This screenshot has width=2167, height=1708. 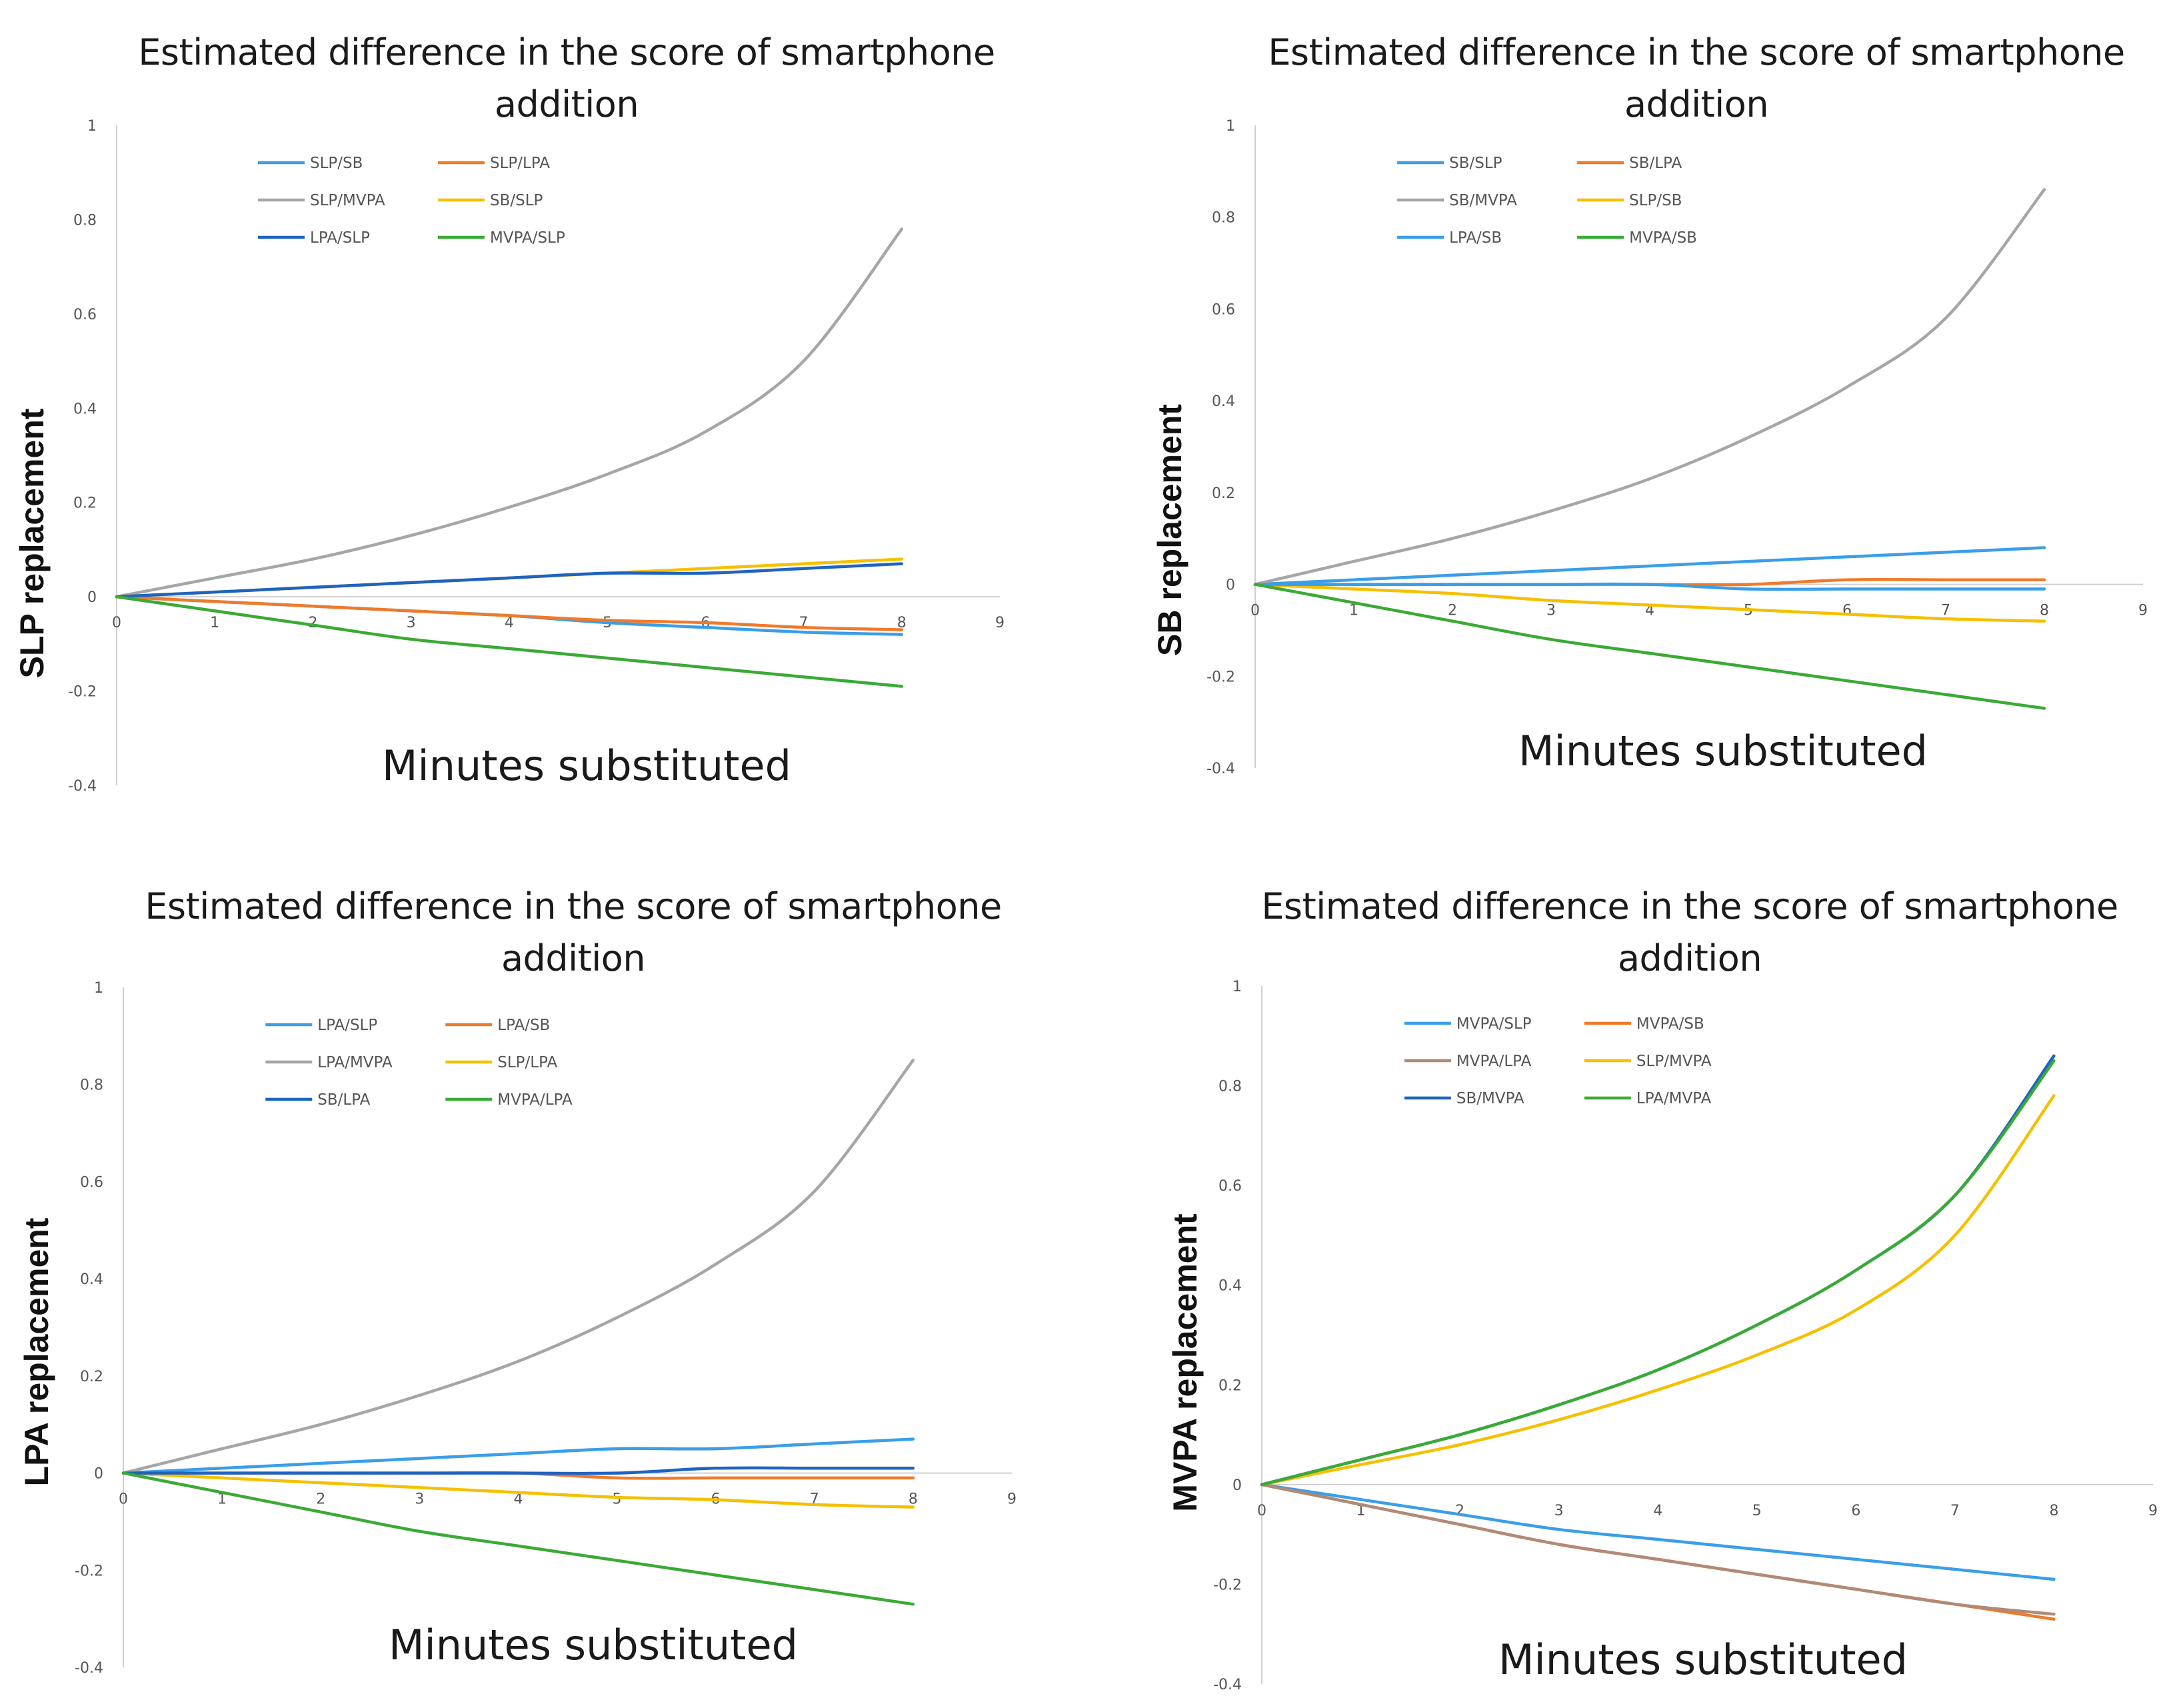 I want to click on x-tick-label: 4, so click(x=518, y=1499).